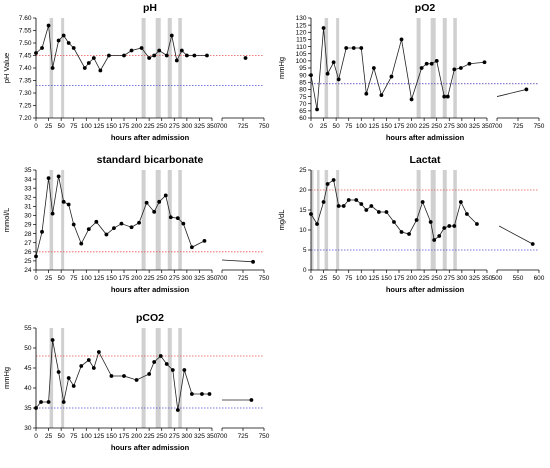 Image resolution: width=550 pixels, height=468 pixels. Describe the element at coordinates (28, 225) in the screenshot. I see `y-tick-label: 29` at that location.